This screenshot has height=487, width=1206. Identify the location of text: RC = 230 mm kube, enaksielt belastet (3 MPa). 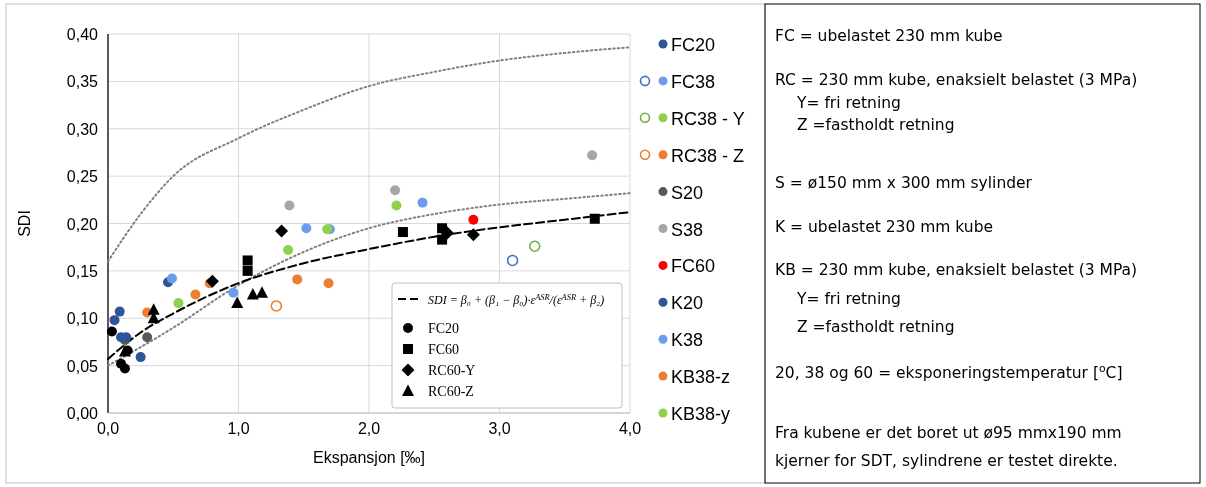
(956, 80).